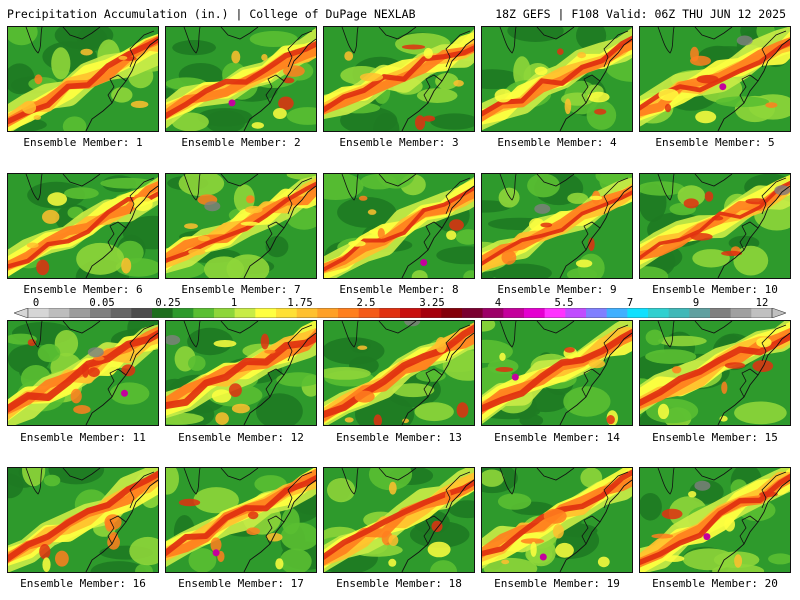 This screenshot has height=600, width=800. I want to click on ensemble-member-label: Ensemble Member: 18, so click(399, 583).